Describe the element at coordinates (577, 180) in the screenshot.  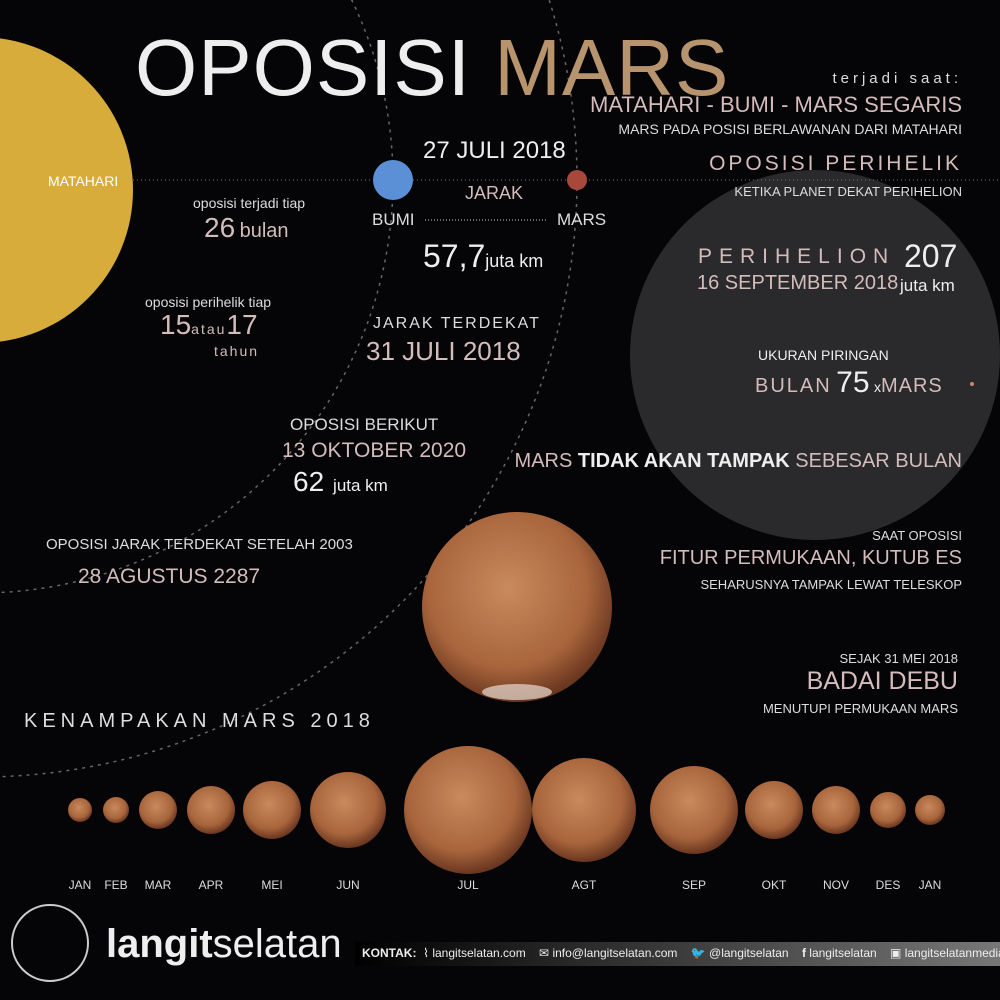
I see `mars-small` at that location.